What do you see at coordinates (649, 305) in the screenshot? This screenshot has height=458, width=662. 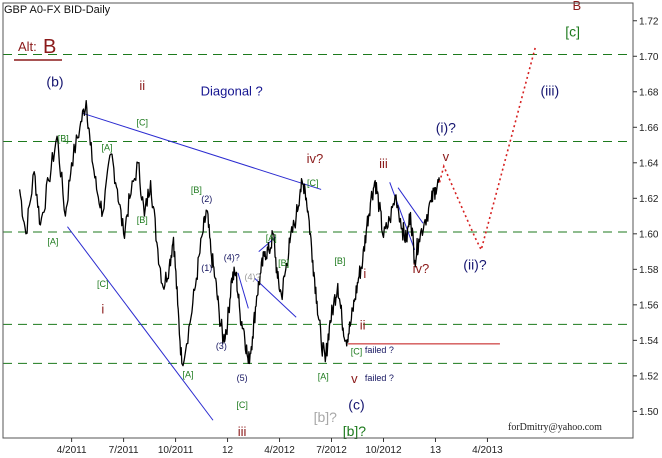 I see `y-tick-label-3: 1.56` at bounding box center [649, 305].